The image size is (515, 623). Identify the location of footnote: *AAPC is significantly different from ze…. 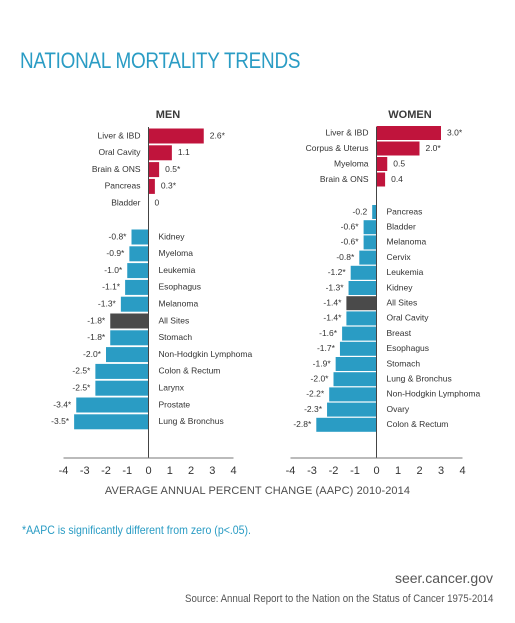
(137, 530).